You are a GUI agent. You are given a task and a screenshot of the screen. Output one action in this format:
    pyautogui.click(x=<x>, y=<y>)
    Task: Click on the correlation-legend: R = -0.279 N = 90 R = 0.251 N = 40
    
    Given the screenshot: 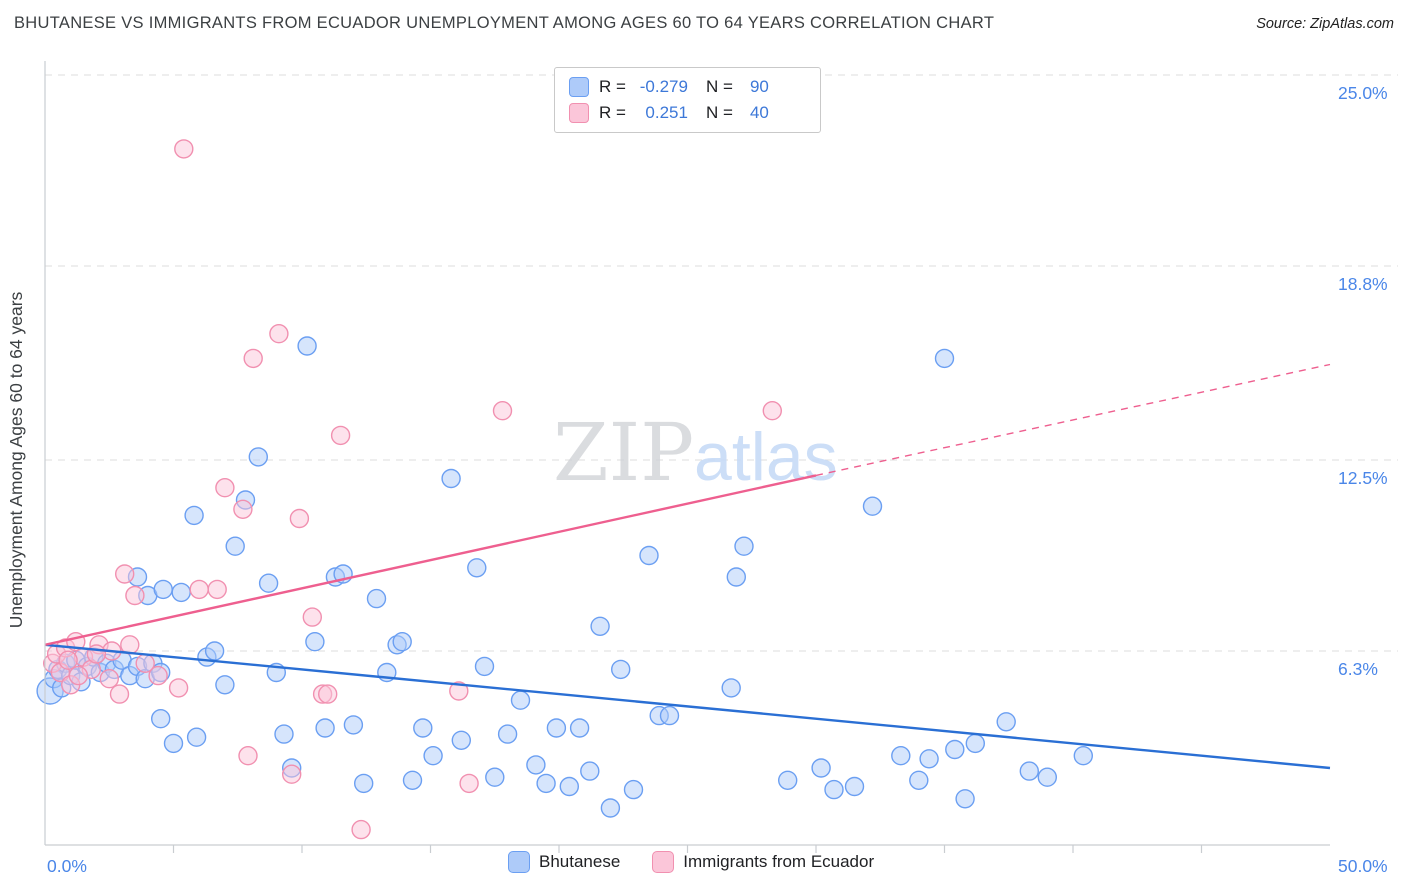 What is the action you would take?
    pyautogui.click(x=687, y=100)
    